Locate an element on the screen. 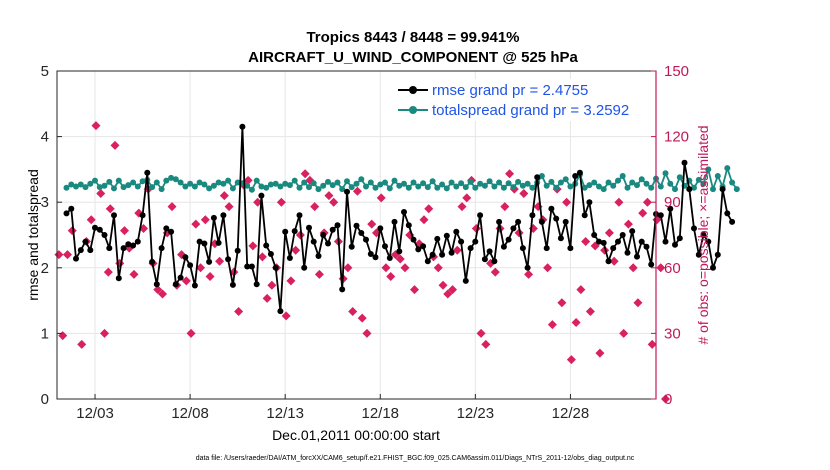 This screenshot has width=830, height=470. chart-title-line1: Tropics 8443 / 8448 = 99.941% is located at coordinates (412, 37).